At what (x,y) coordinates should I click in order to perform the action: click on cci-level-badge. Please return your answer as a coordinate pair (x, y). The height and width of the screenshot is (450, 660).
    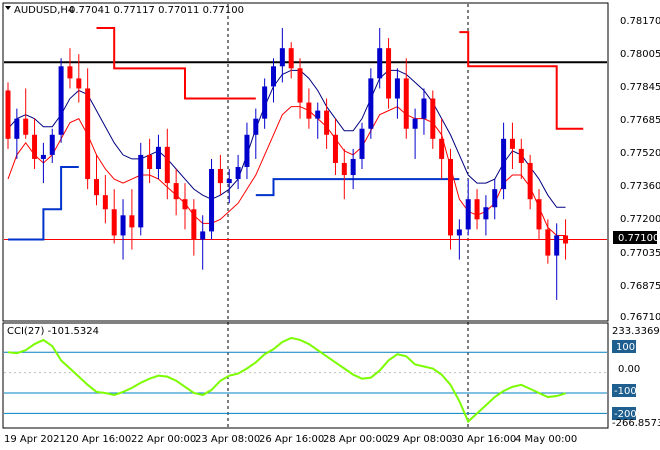
    Looking at the image, I should click on (624, 413).